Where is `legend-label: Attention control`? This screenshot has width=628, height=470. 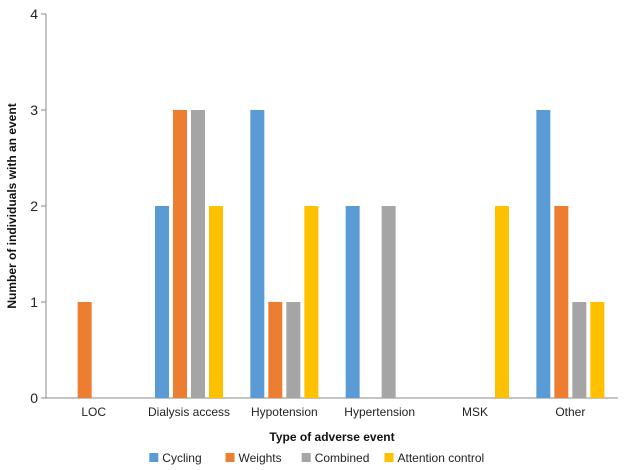 legend-label: Attention control is located at coordinates (441, 458).